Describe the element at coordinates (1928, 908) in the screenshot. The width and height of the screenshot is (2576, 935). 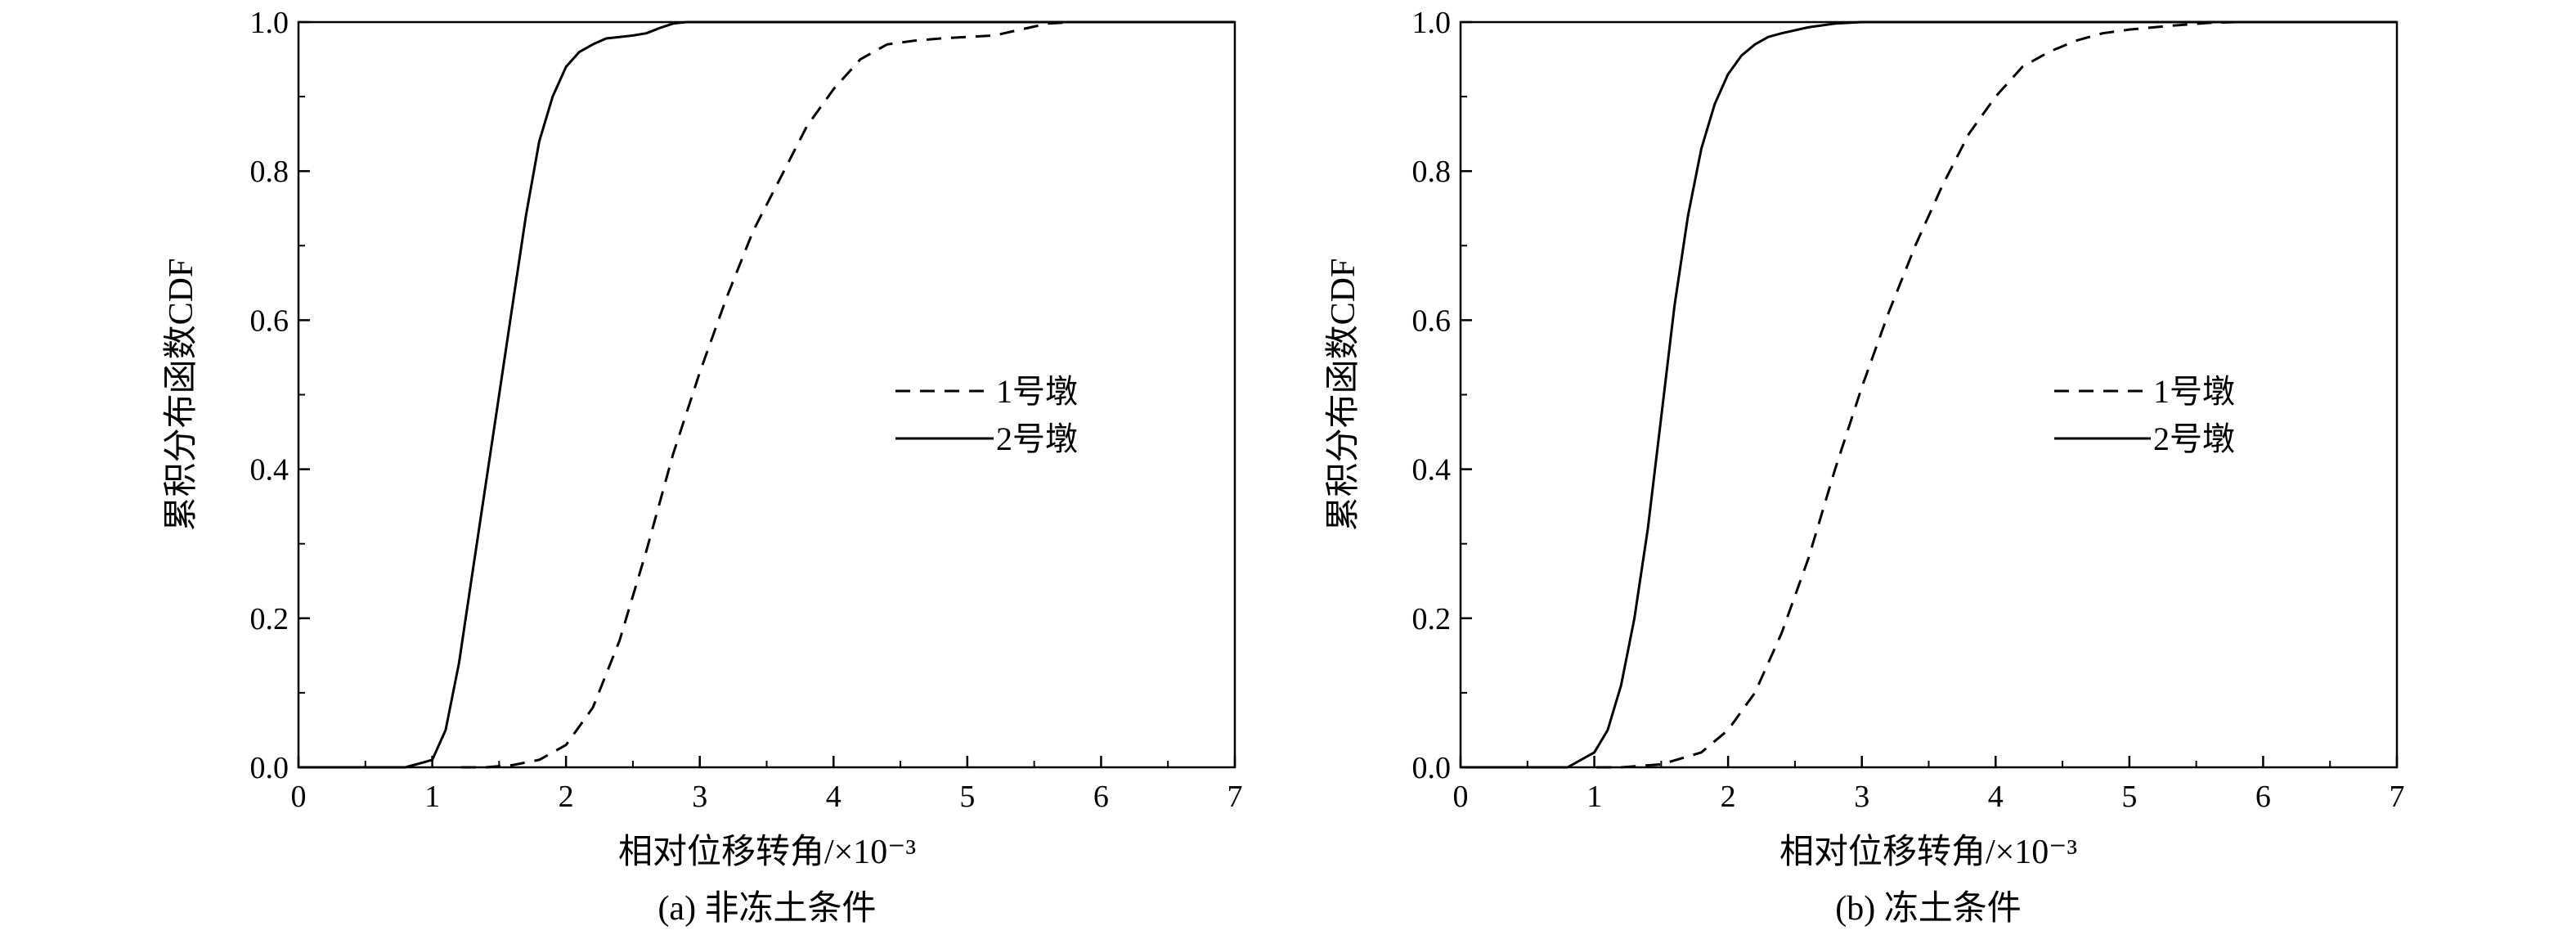
I see `panel-caption: (b) 冻土条件` at that location.